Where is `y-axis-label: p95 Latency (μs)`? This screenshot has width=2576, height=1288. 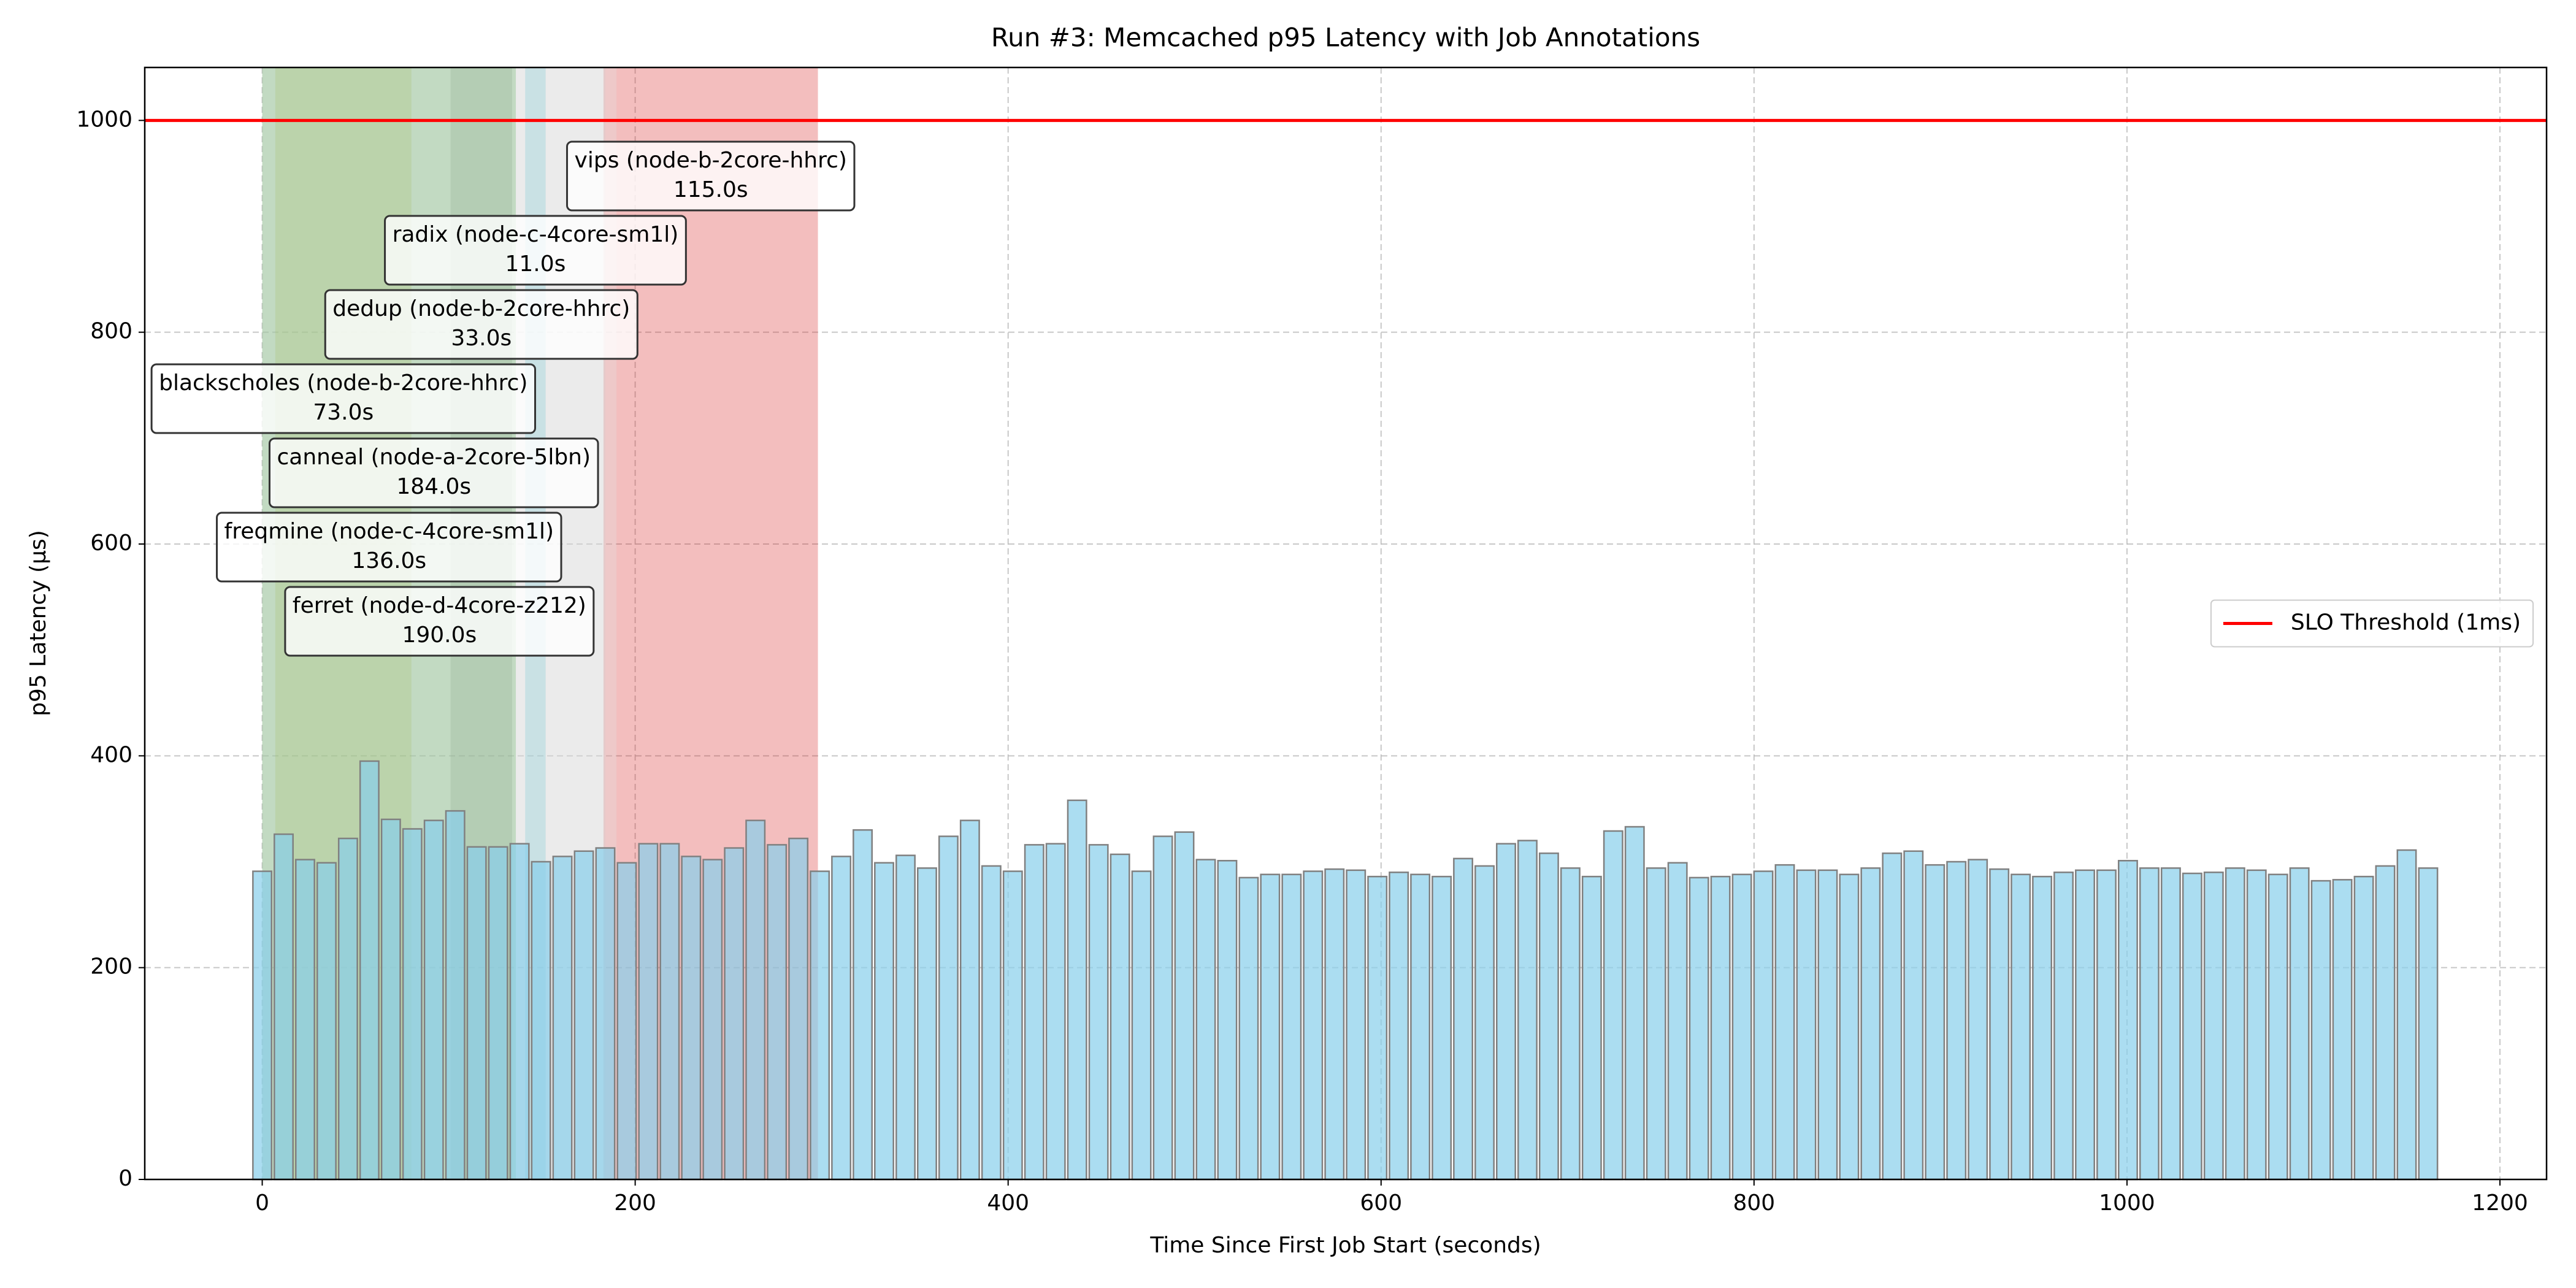
y-axis-label: p95 Latency (μs) is located at coordinates (38, 623).